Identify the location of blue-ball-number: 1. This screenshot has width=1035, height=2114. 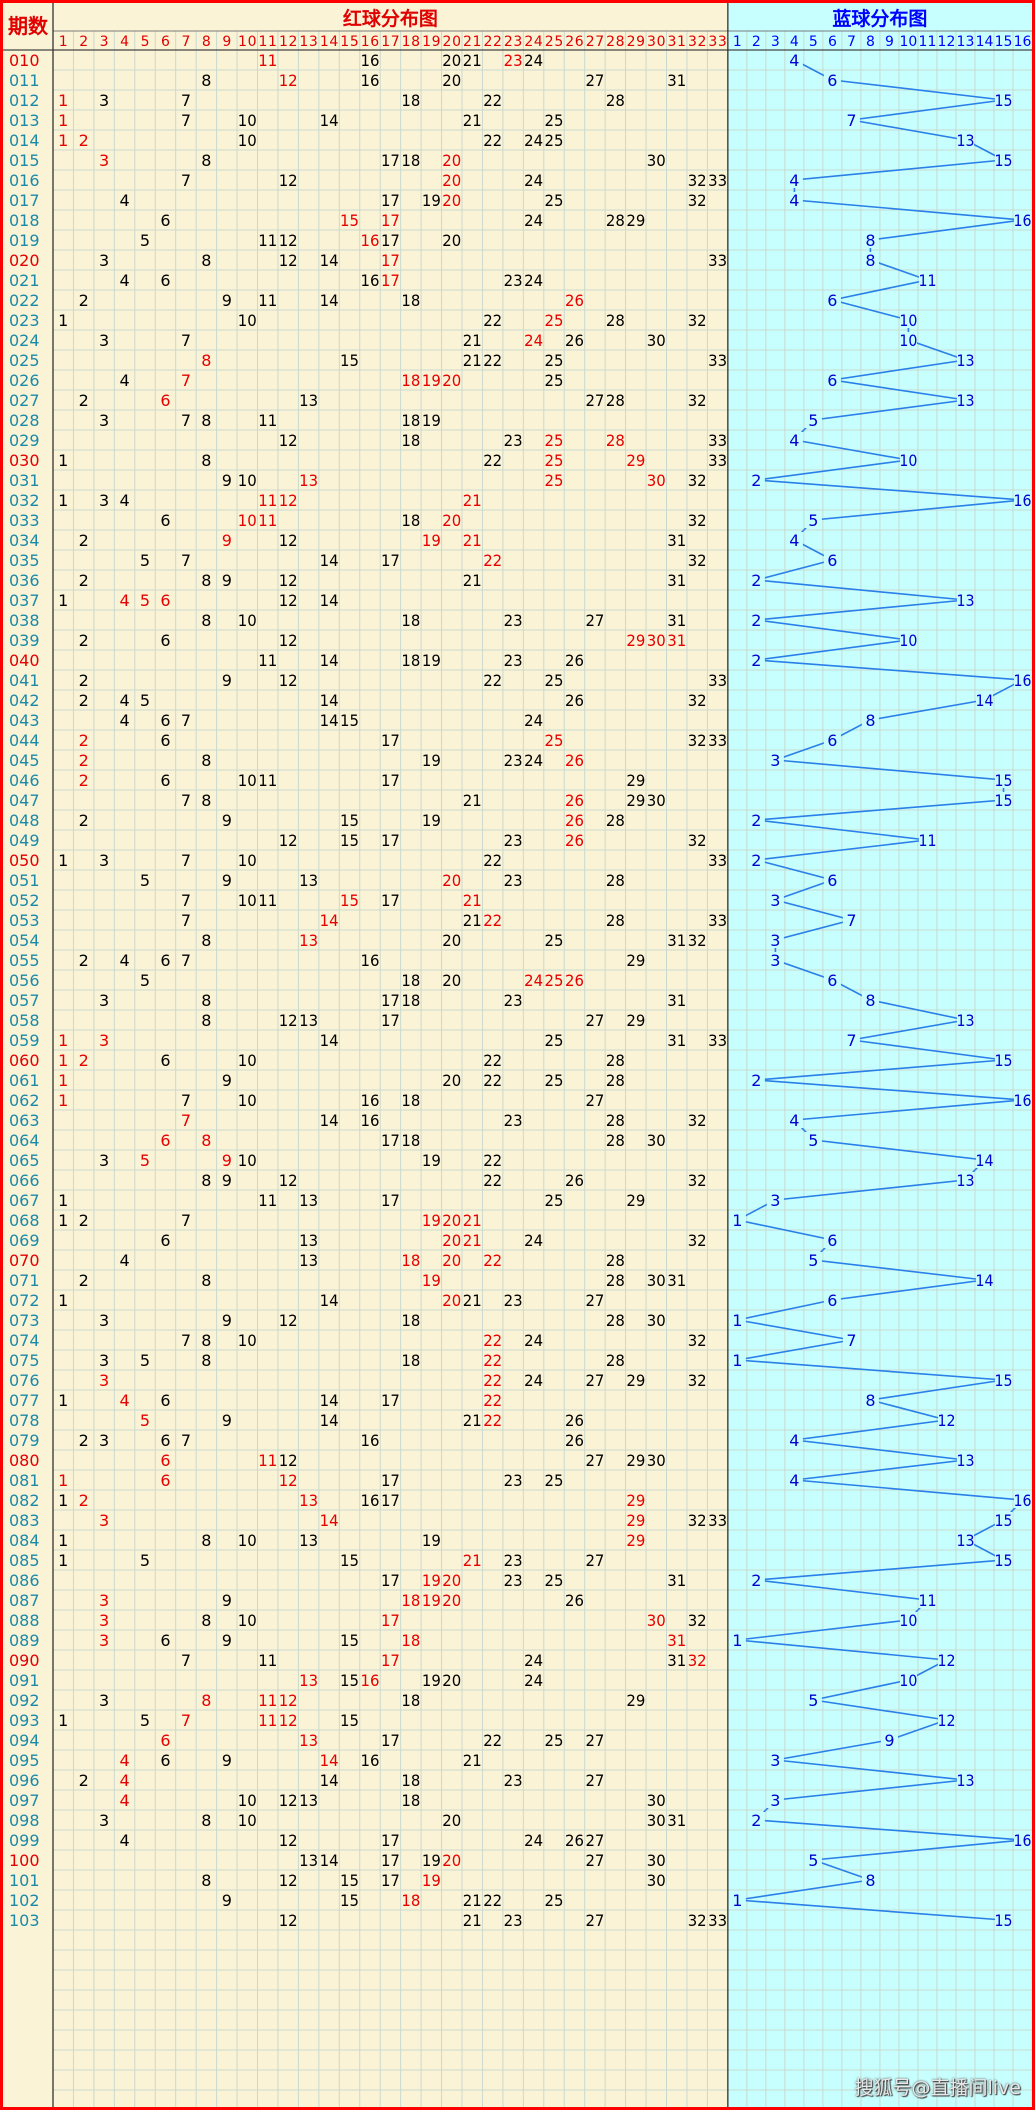
(737, 1360).